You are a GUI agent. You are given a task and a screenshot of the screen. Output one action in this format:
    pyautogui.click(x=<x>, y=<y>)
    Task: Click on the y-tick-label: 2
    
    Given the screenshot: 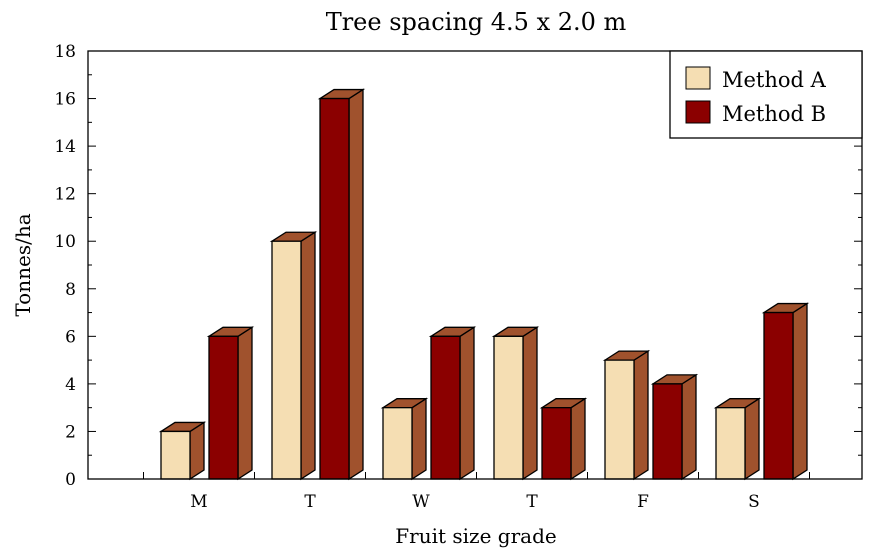 What is the action you would take?
    pyautogui.click(x=70, y=432)
    